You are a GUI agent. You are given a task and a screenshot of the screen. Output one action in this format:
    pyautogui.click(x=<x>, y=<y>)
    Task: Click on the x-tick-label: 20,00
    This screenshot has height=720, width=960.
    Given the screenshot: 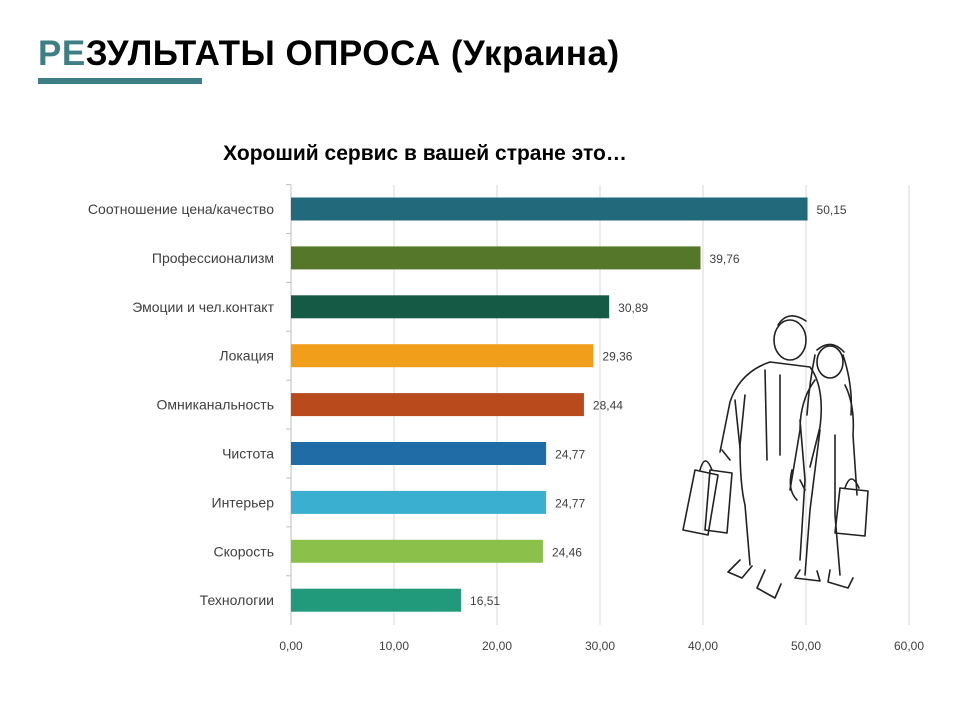 What is the action you would take?
    pyautogui.click(x=497, y=646)
    